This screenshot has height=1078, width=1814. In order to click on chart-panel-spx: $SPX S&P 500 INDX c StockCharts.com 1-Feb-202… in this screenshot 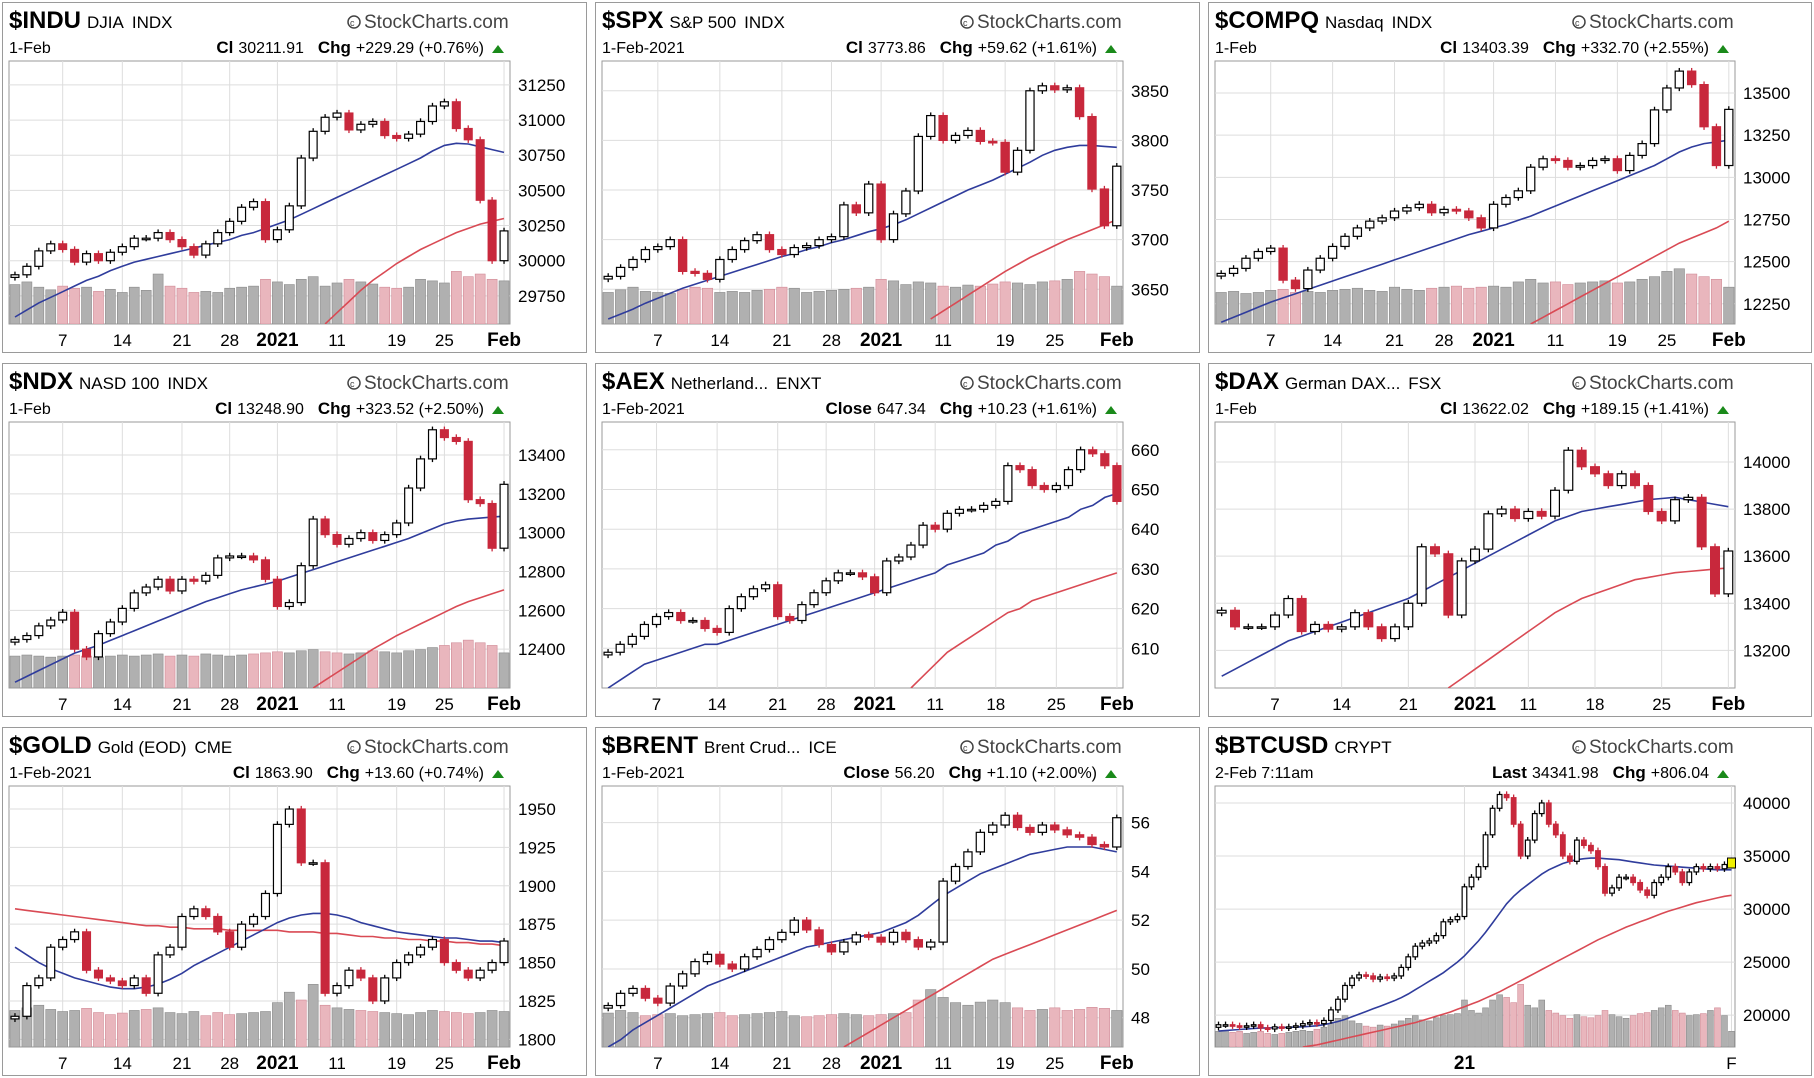, I will do `click(897, 177)`.